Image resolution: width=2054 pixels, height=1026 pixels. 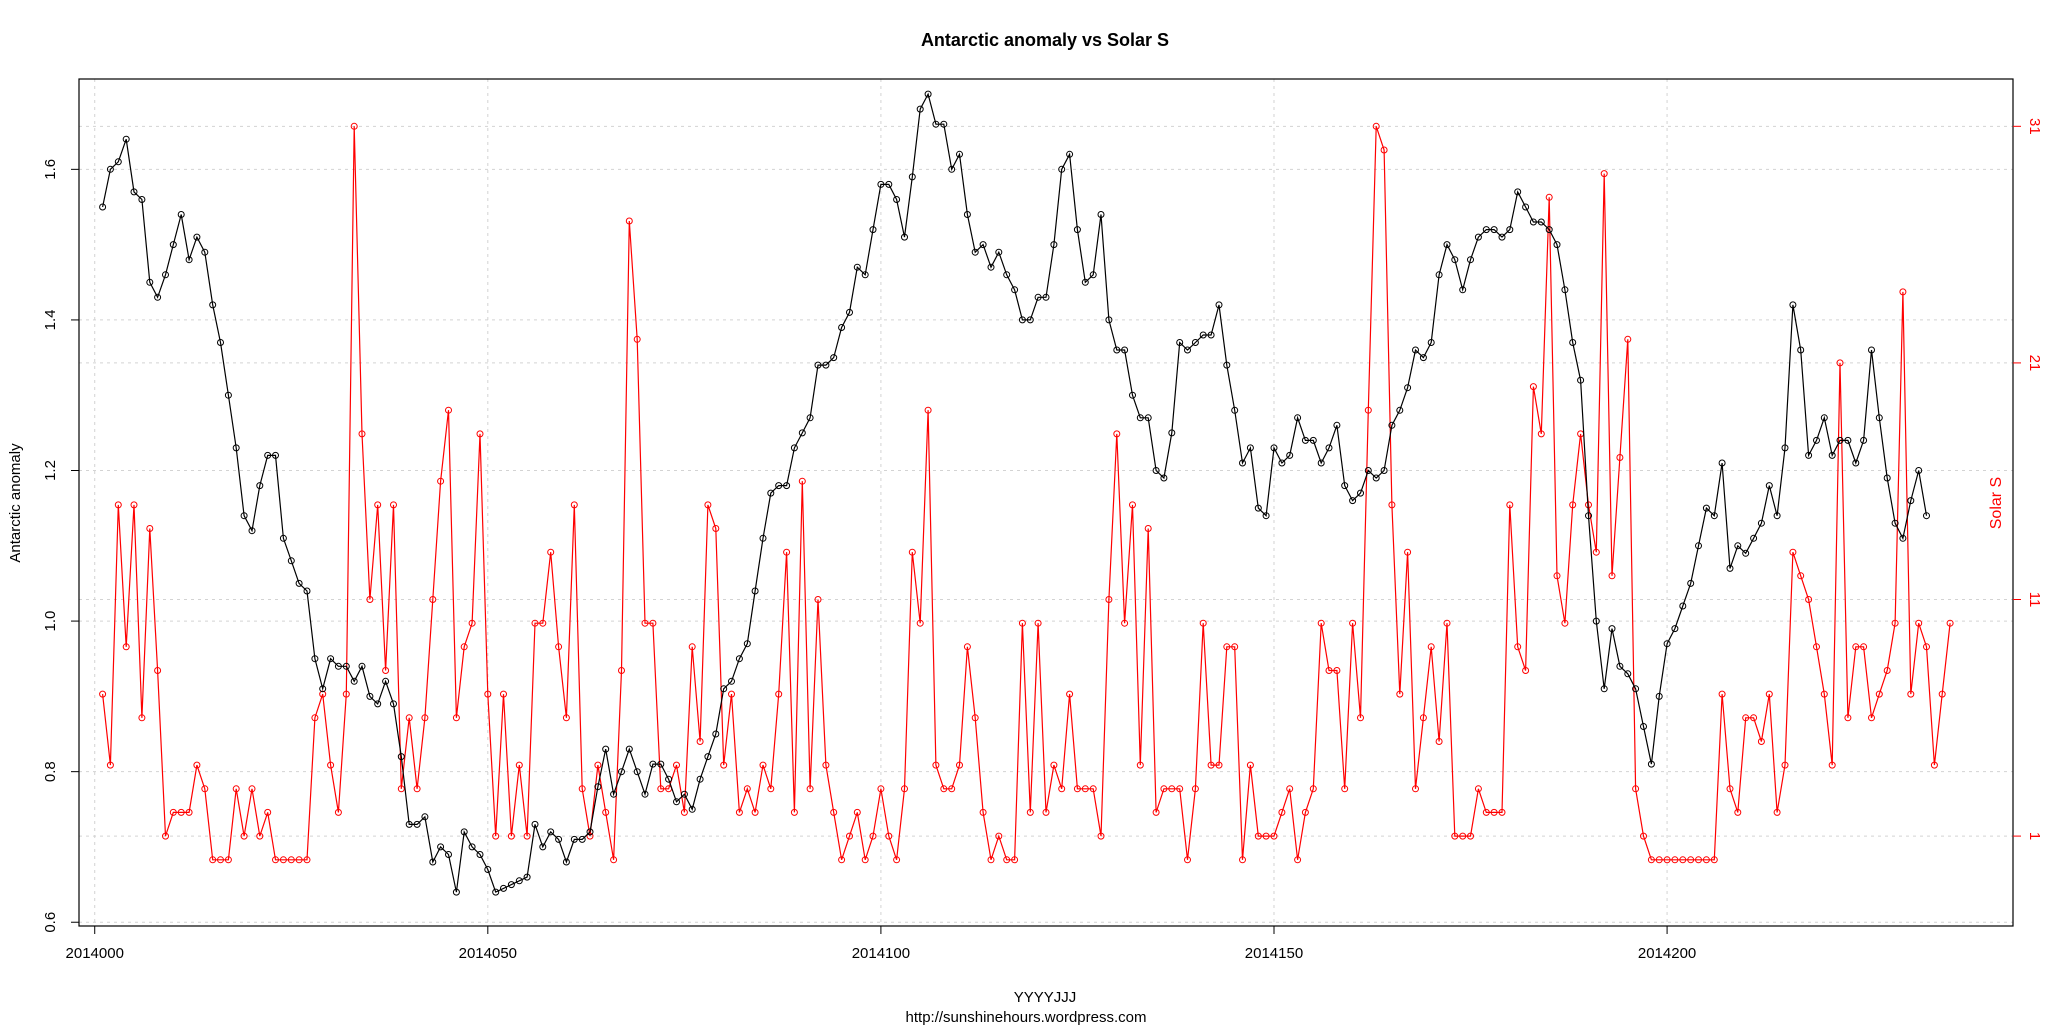 I want to click on y-left-tick-label: 0.6, so click(x=50, y=922).